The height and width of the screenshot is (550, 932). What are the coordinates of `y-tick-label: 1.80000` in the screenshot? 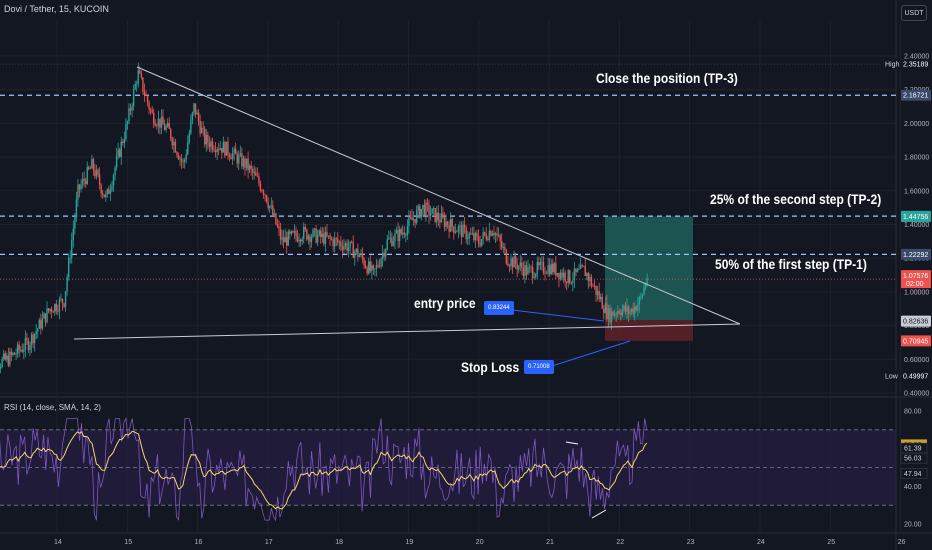 It's located at (916, 158).